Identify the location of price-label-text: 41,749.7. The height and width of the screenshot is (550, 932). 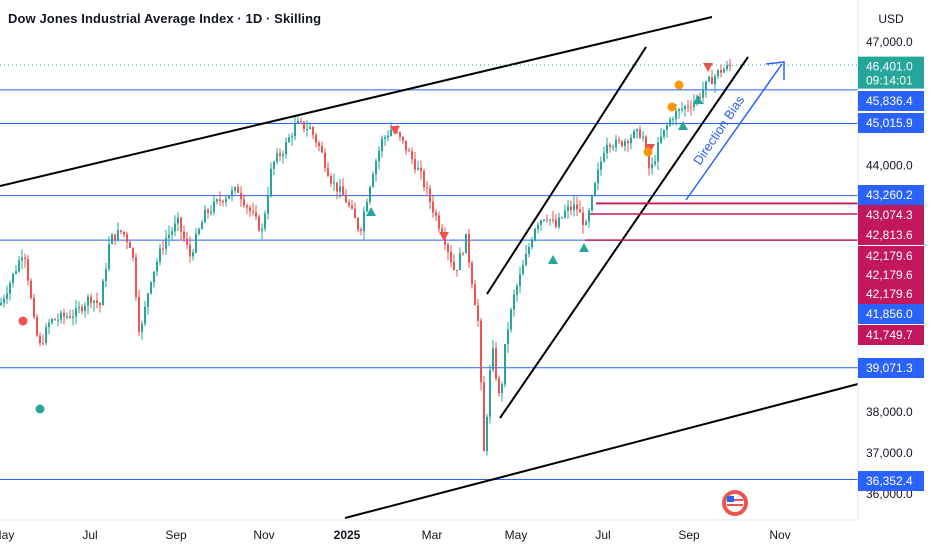
(889, 335).